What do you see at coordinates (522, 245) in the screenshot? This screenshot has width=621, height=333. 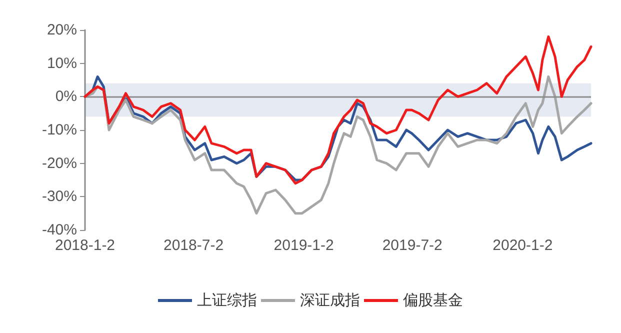 I see `x-tick-label: 2020-1-2` at bounding box center [522, 245].